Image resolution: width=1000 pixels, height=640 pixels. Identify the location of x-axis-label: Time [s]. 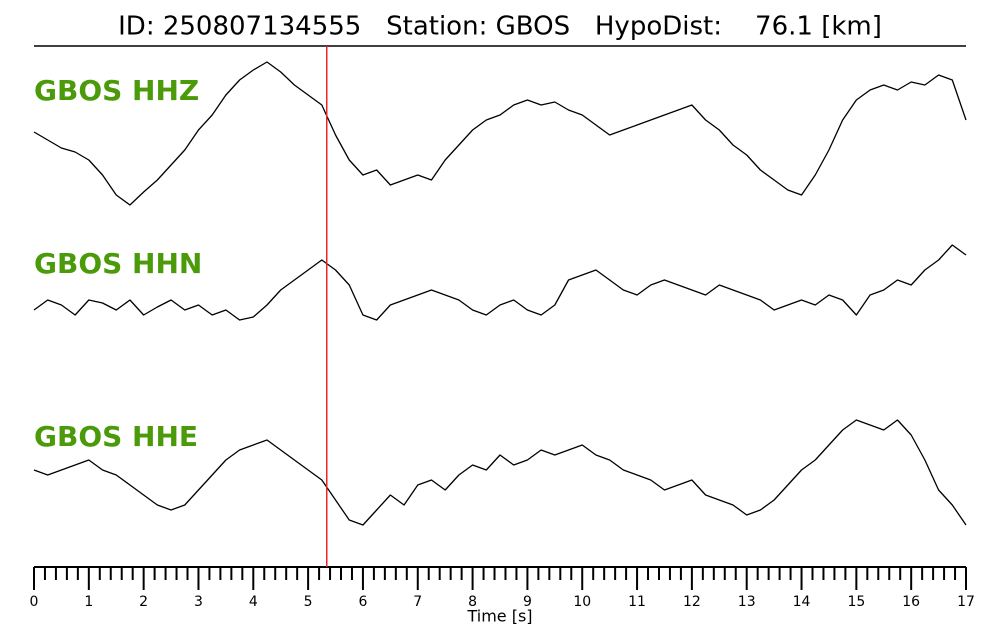
(499, 616).